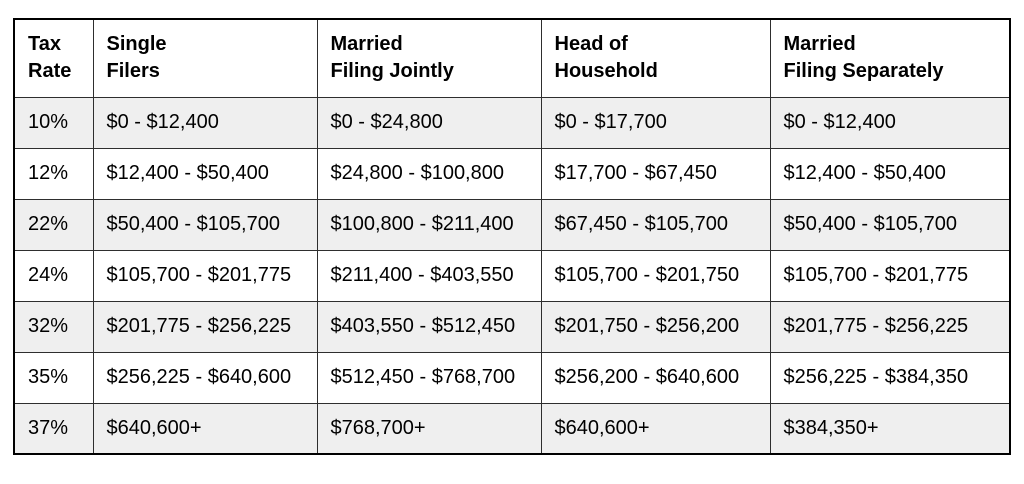  I want to click on cell-single: $640,600+, so click(205, 428).